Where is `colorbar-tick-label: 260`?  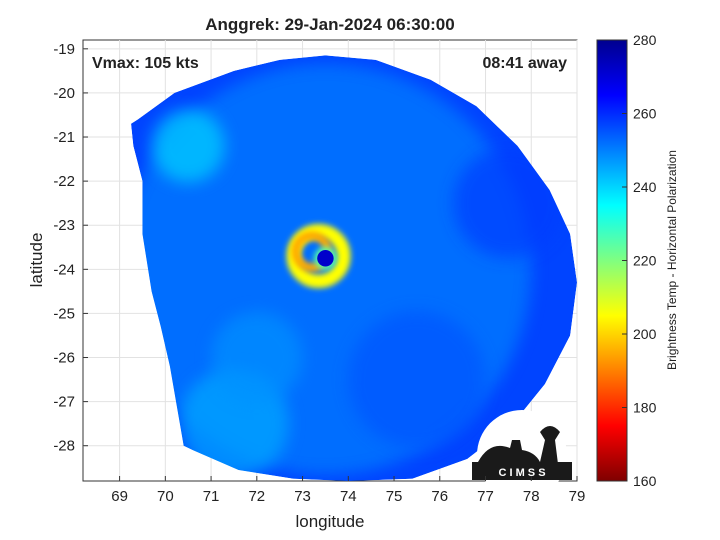
colorbar-tick-label: 260 is located at coordinates (645, 114).